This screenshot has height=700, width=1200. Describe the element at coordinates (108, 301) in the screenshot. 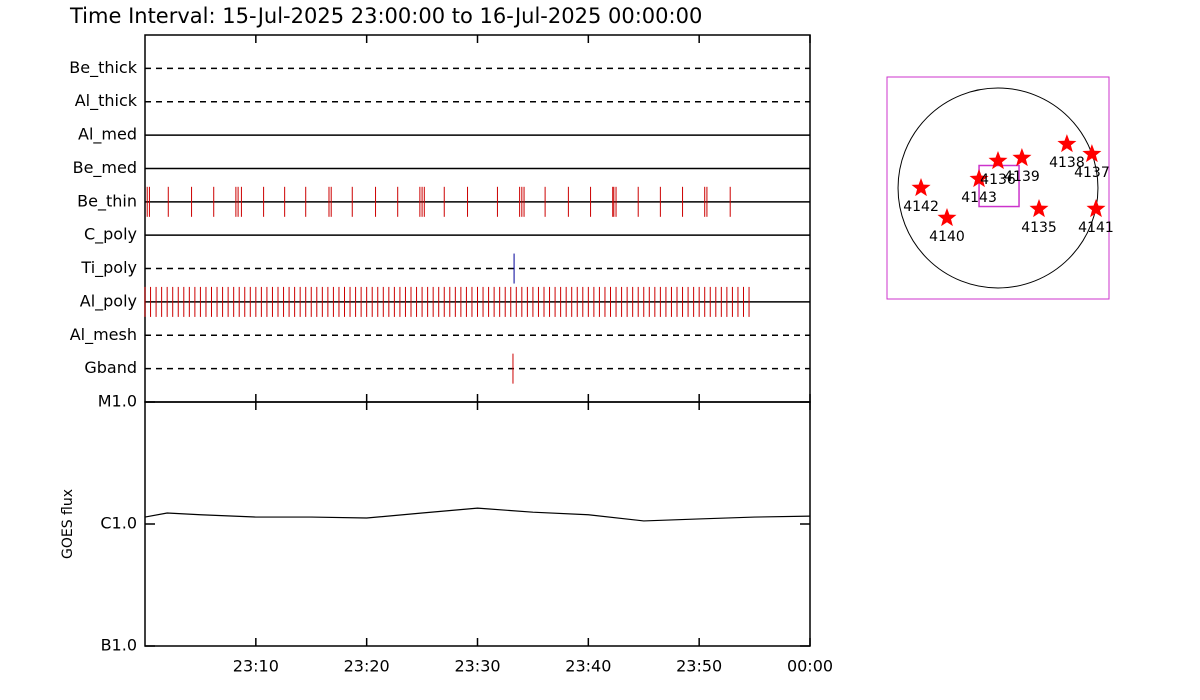

I see `channel-label: Al_poly` at that location.